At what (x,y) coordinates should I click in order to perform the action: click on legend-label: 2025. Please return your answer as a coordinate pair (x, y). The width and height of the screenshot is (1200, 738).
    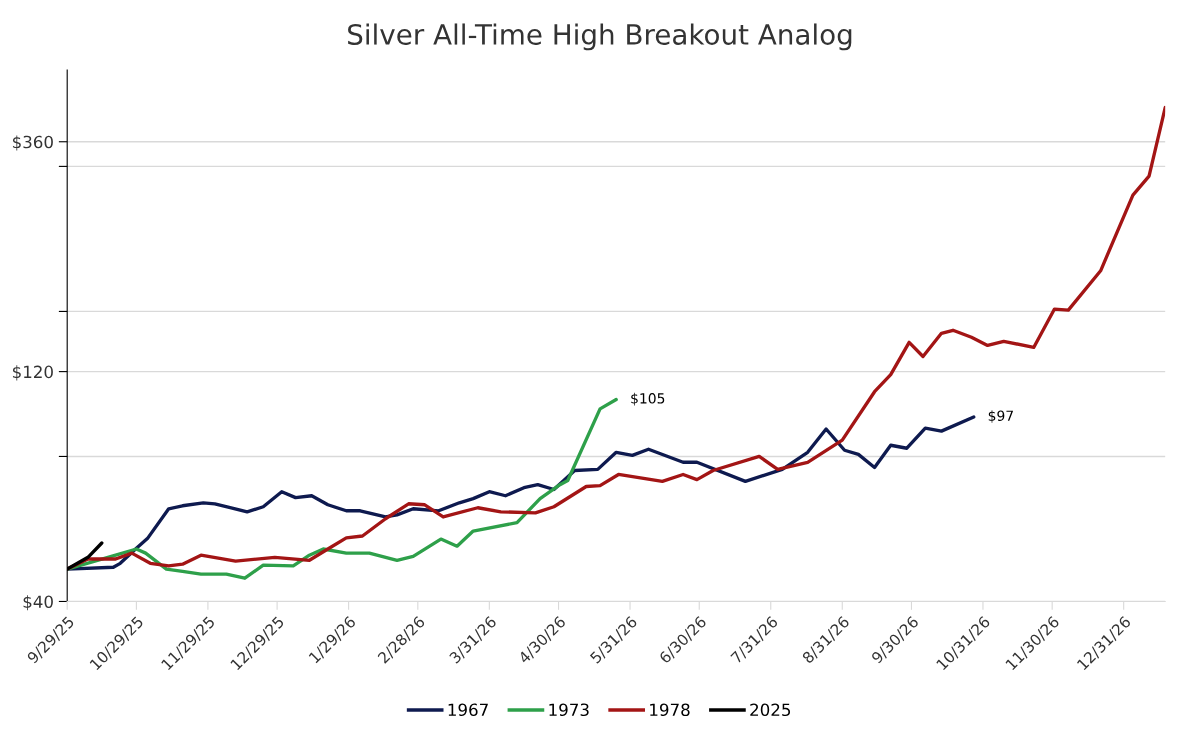
    Looking at the image, I should click on (770, 710).